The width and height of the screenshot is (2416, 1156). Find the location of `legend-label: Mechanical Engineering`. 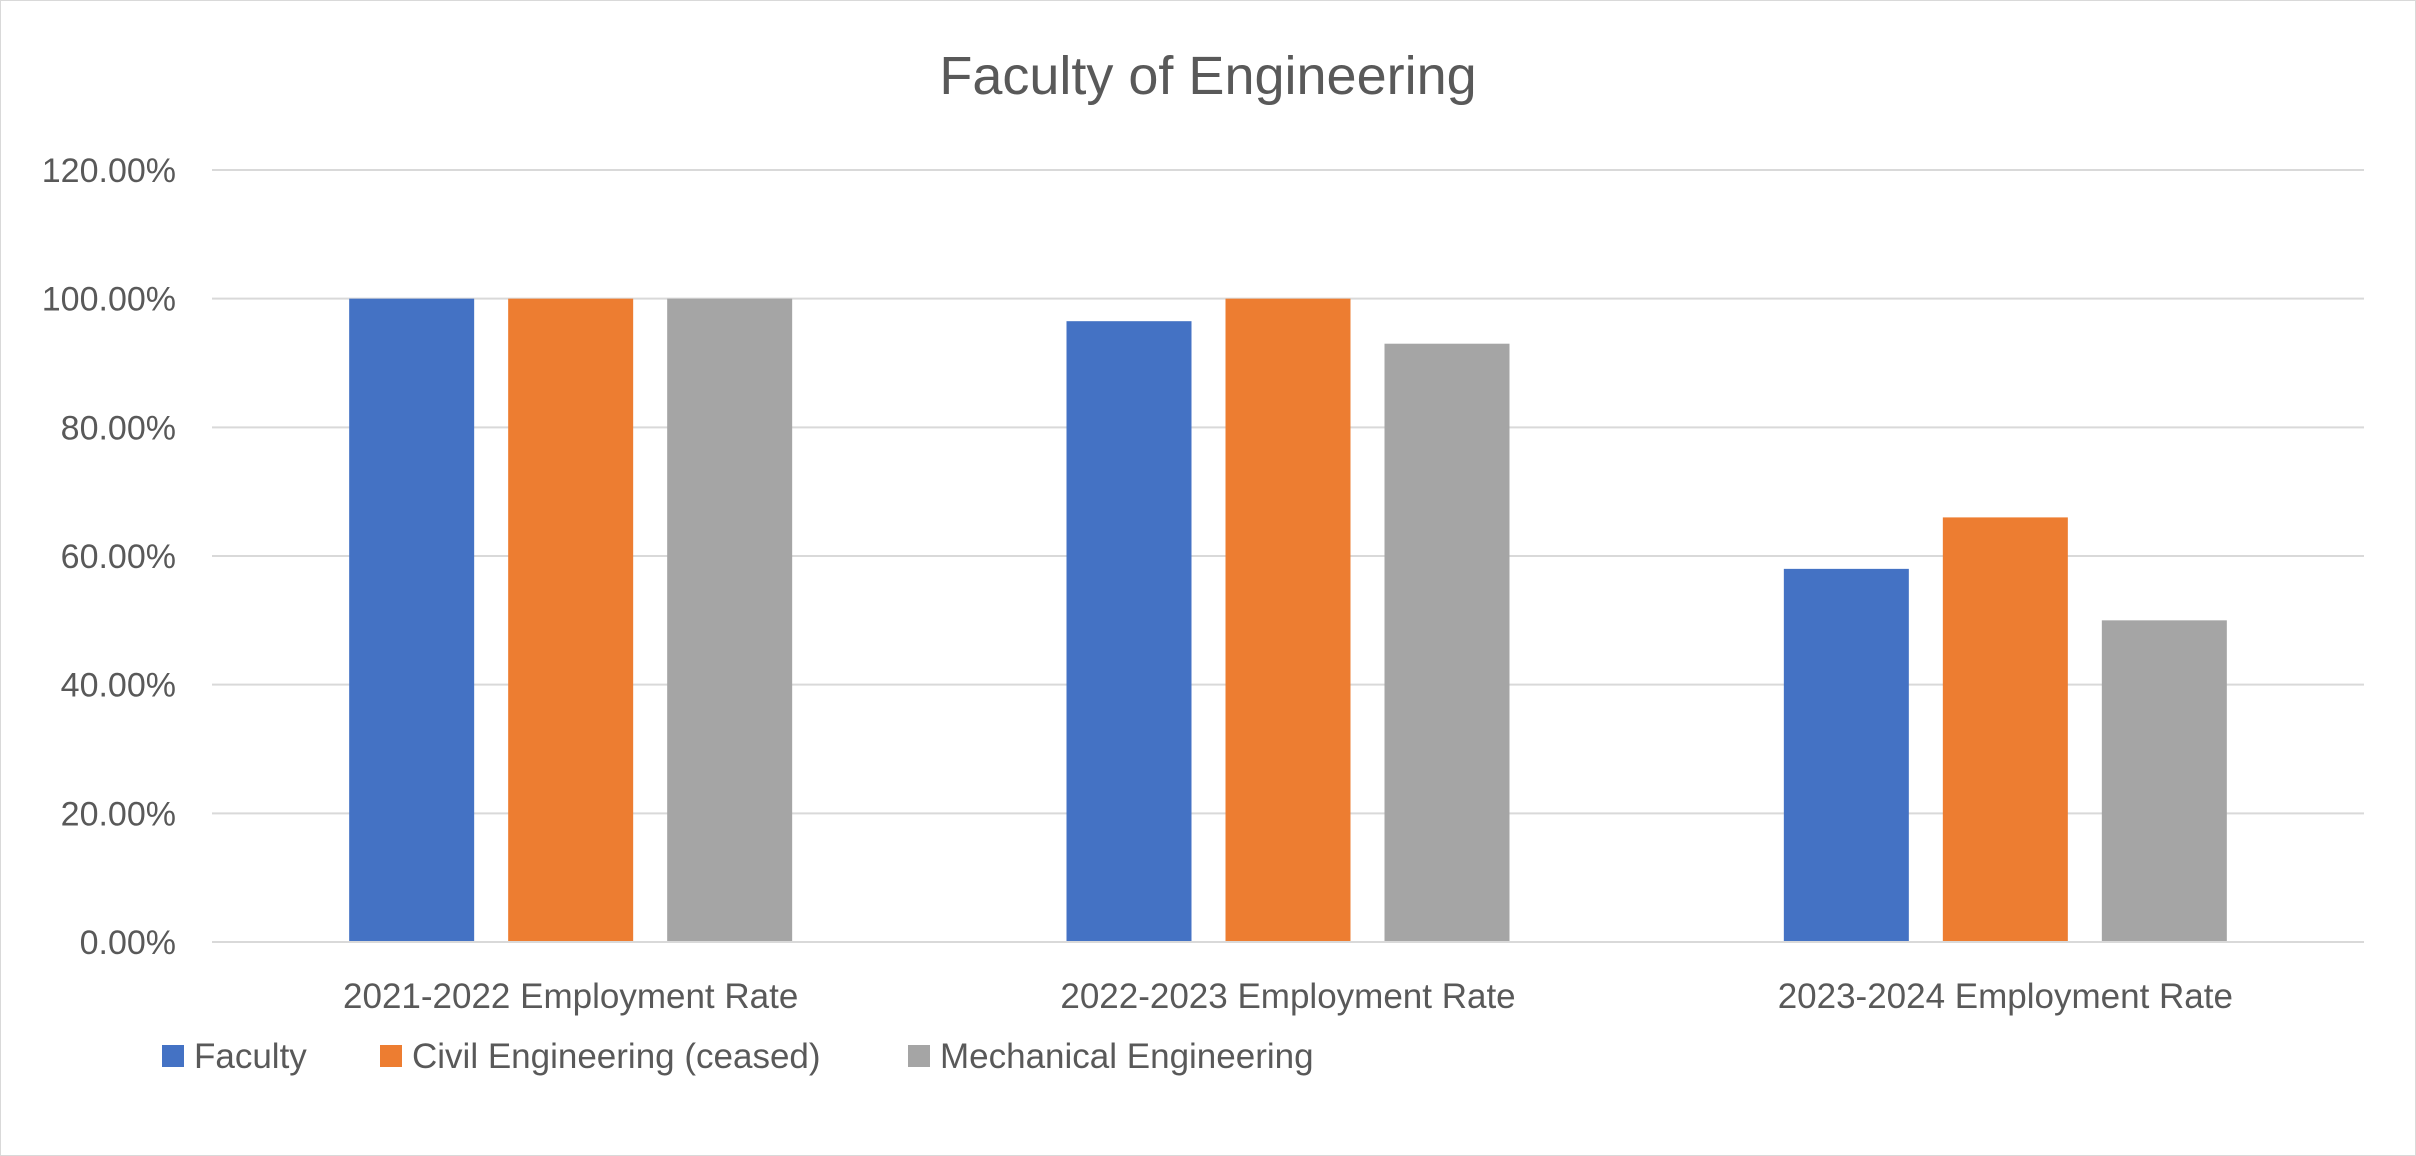

legend-label: Mechanical Engineering is located at coordinates (1127, 1056).